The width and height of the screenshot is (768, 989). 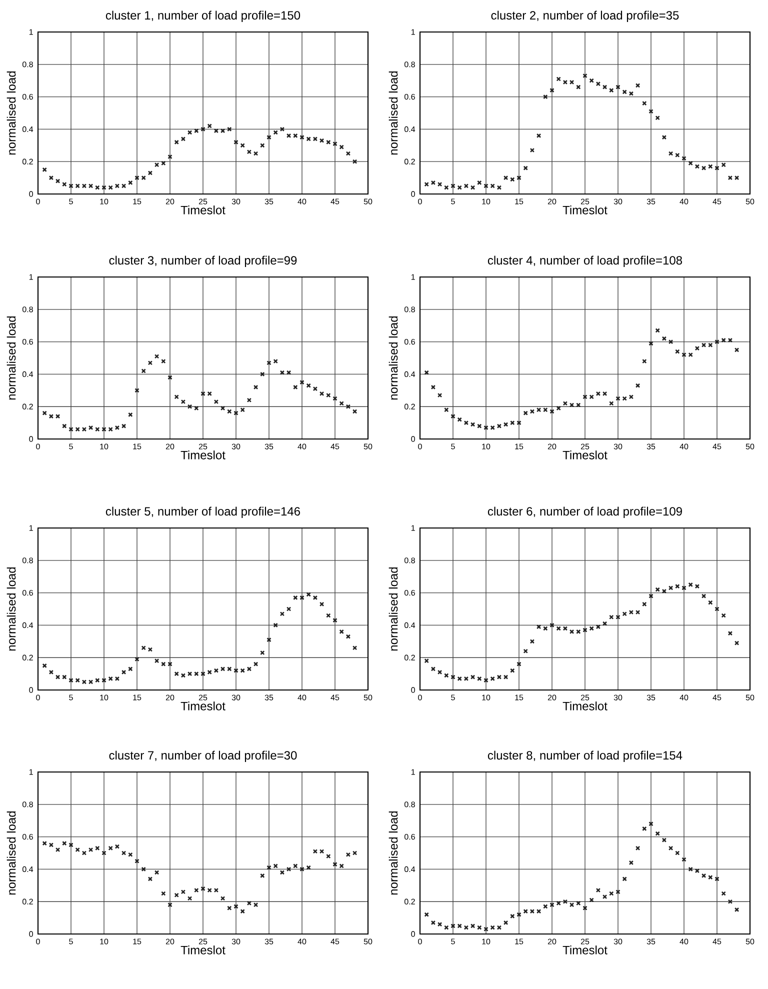 What do you see at coordinates (104, 697) in the screenshot?
I see `x-tick-label: 10` at bounding box center [104, 697].